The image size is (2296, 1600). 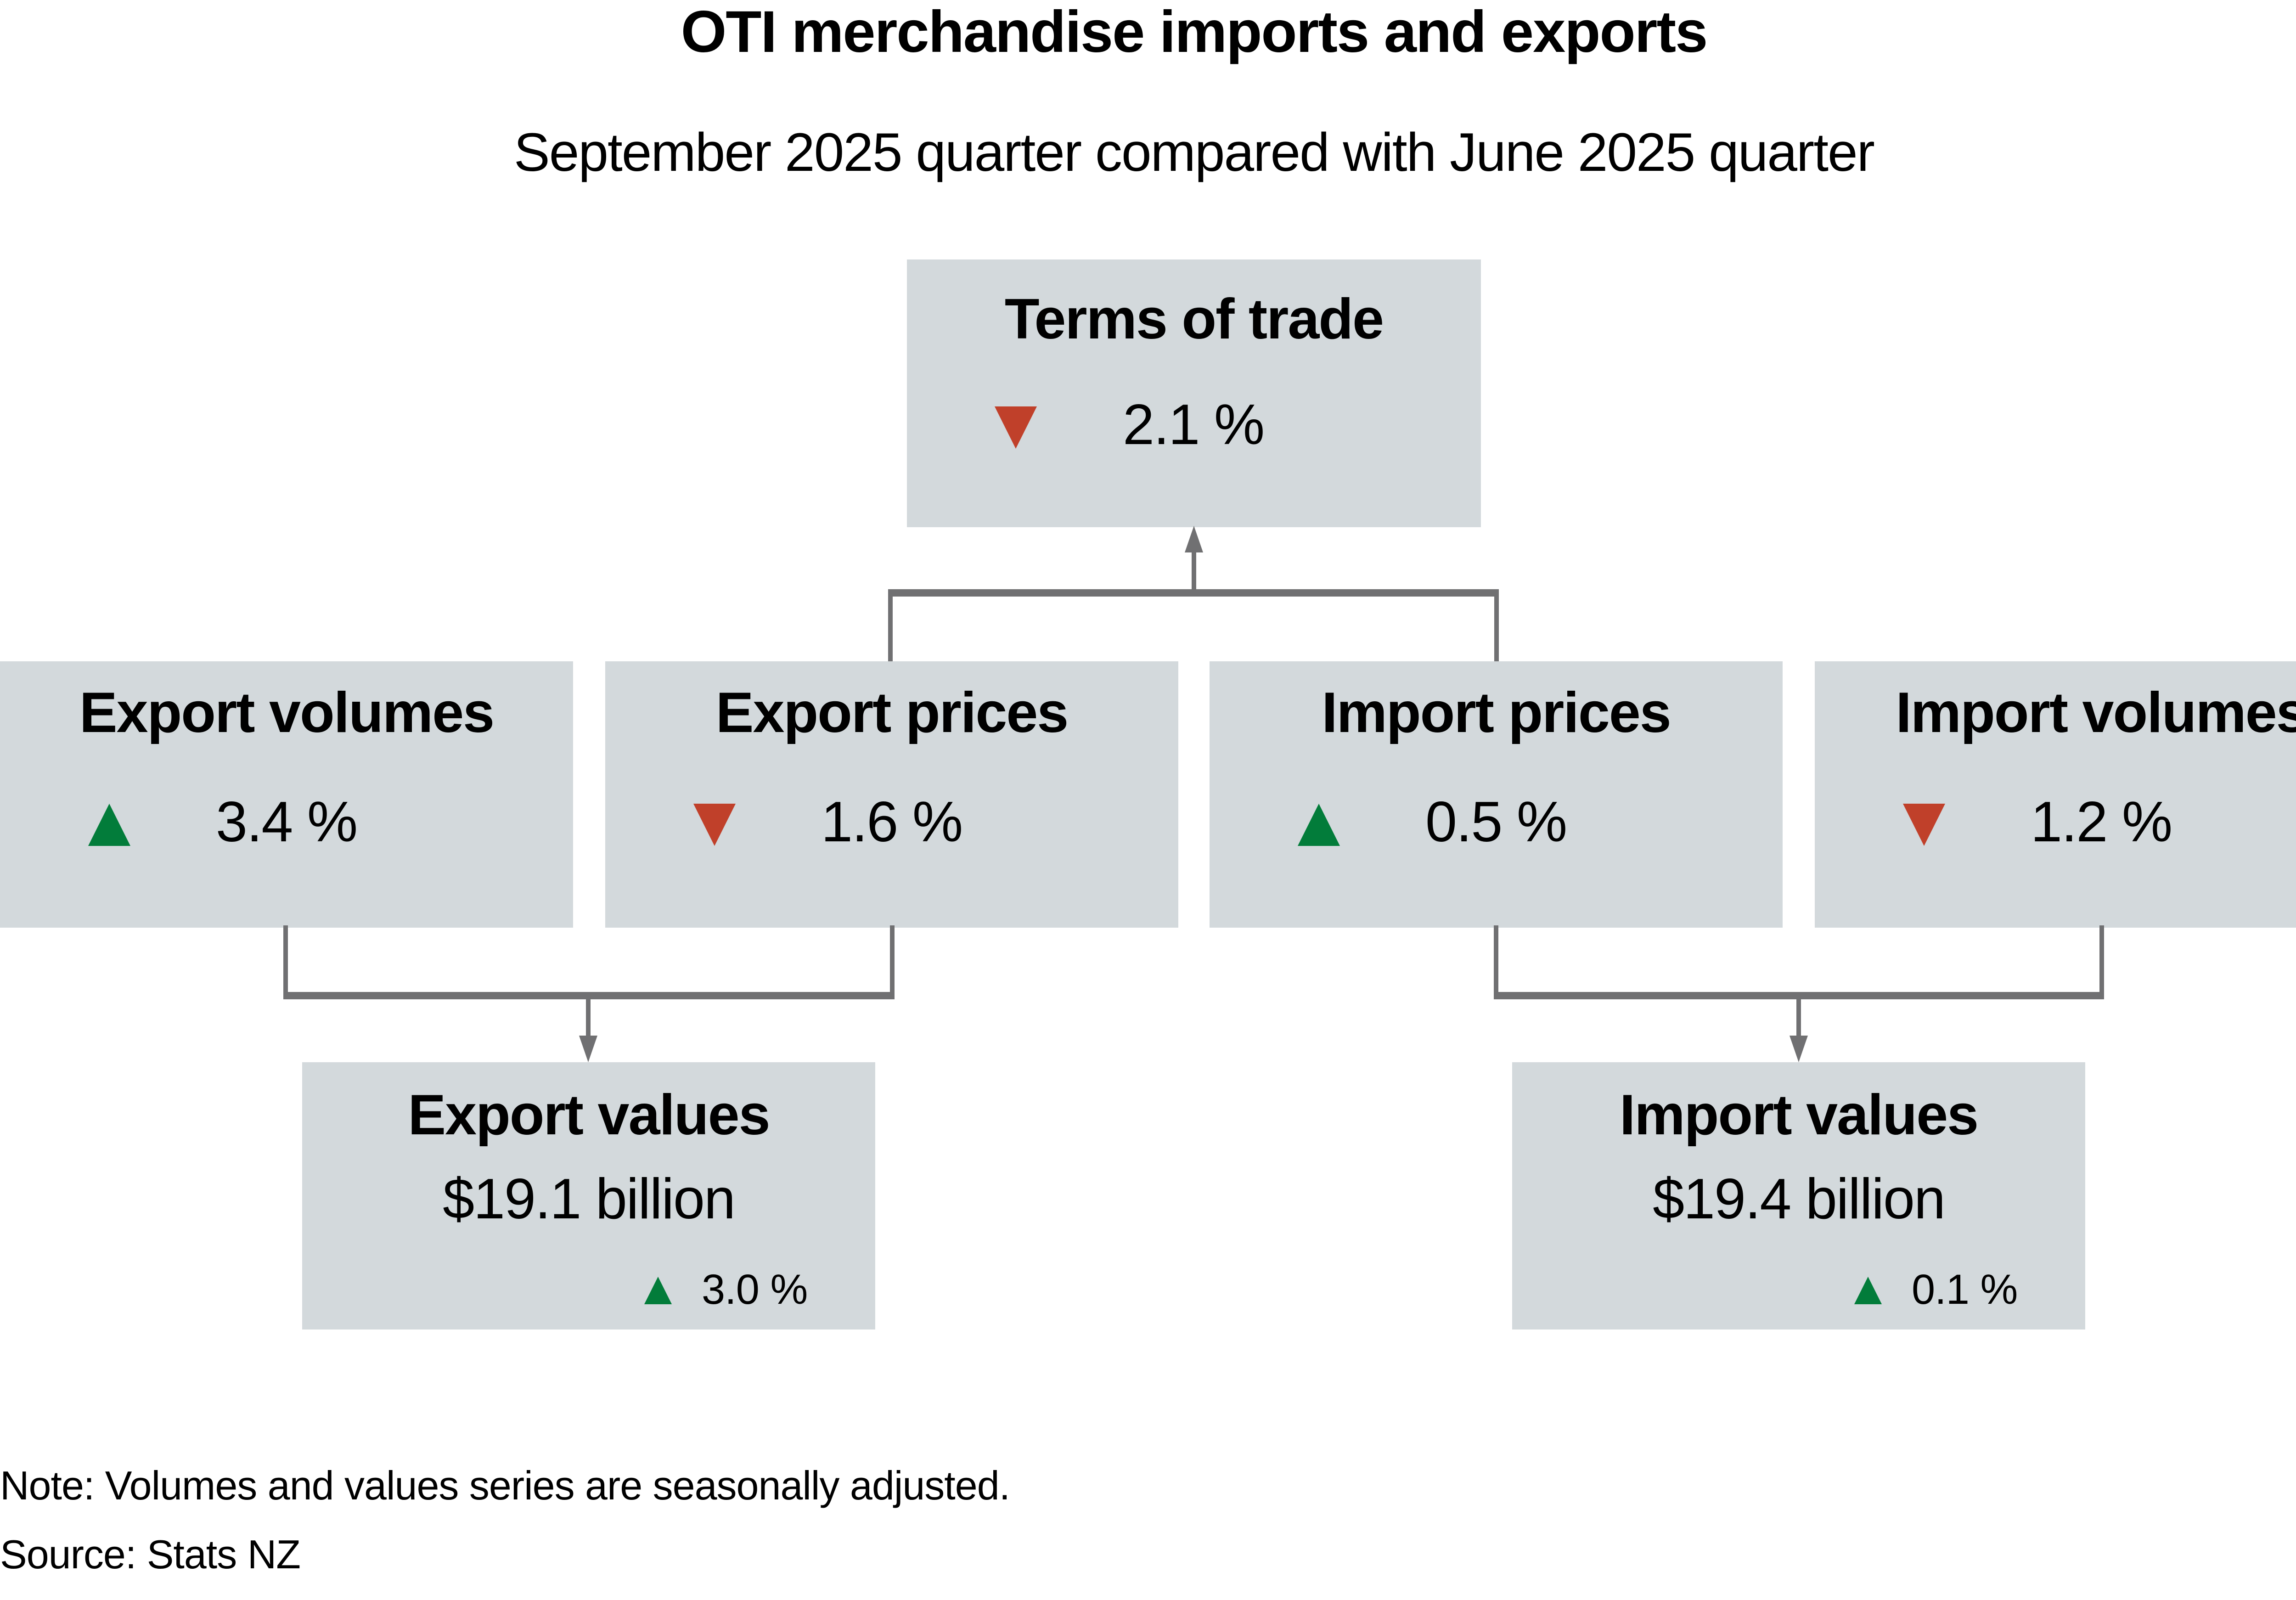 What do you see at coordinates (150, 1555) in the screenshot?
I see `source-note: Source: Stats NZ` at bounding box center [150, 1555].